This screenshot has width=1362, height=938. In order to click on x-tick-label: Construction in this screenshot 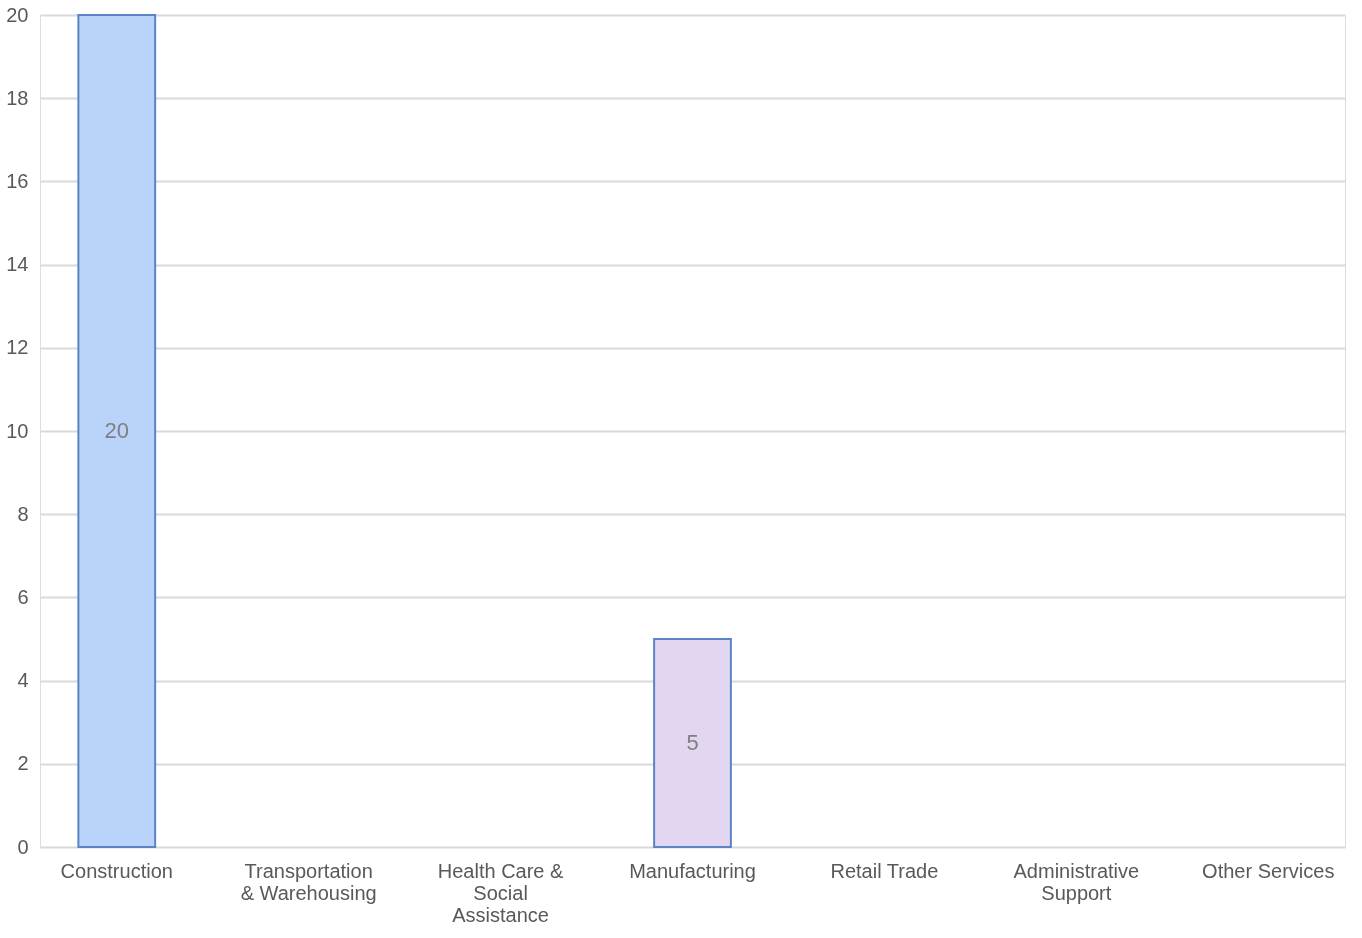, I will do `click(116, 870)`.